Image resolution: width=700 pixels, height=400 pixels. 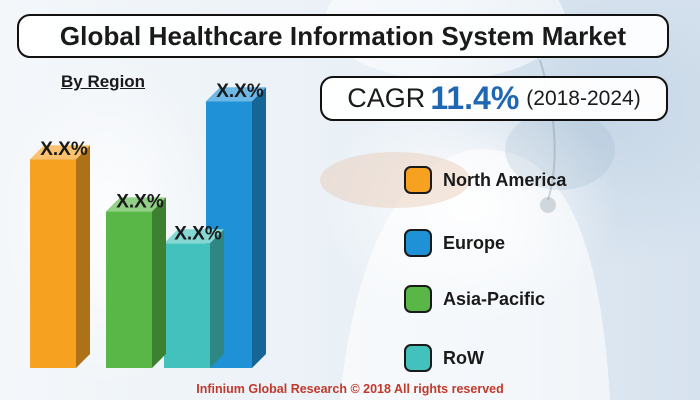 What do you see at coordinates (505, 179) in the screenshot?
I see `legend-label: North America` at bounding box center [505, 179].